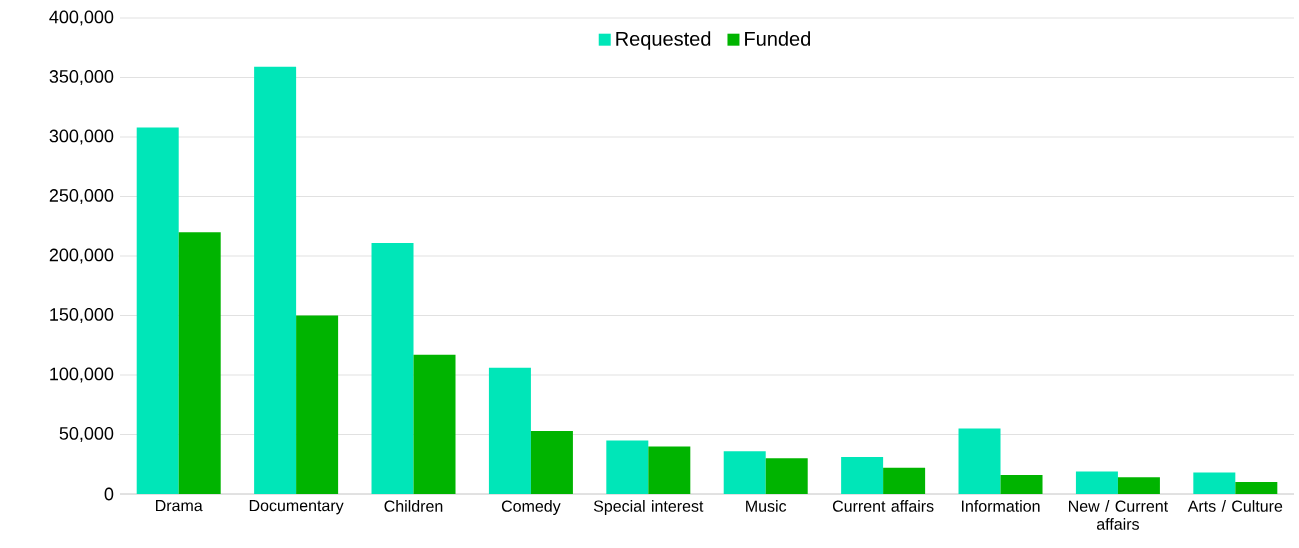  Describe the element at coordinates (86, 434) in the screenshot. I see `y-tick-label: 50,000` at that location.